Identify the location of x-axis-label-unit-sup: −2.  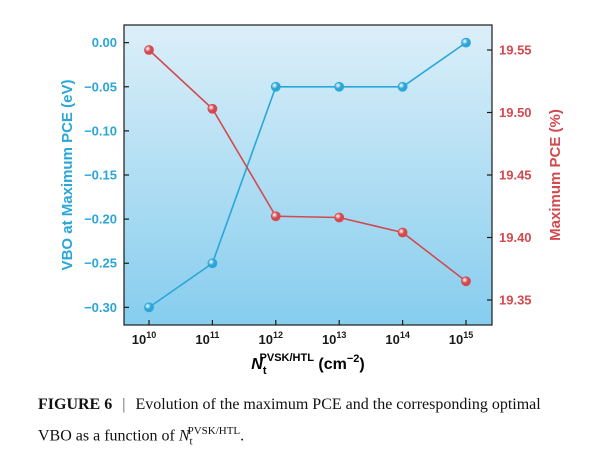
(353, 359).